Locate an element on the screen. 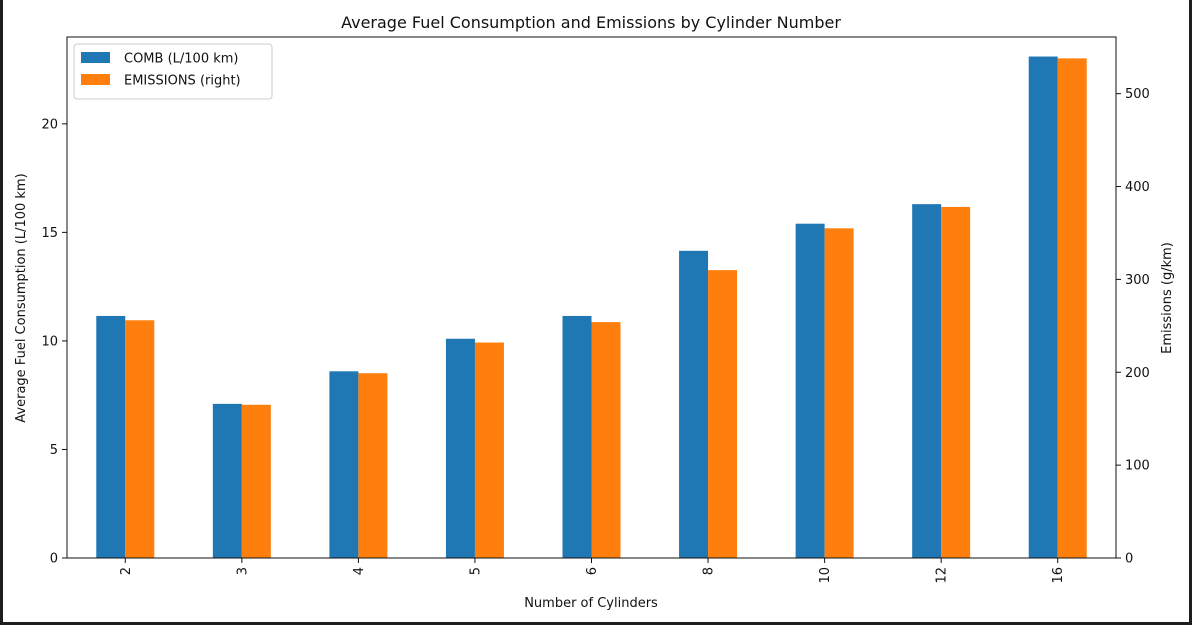 The width and height of the screenshot is (1192, 625). legend-box is located at coordinates (173, 71).